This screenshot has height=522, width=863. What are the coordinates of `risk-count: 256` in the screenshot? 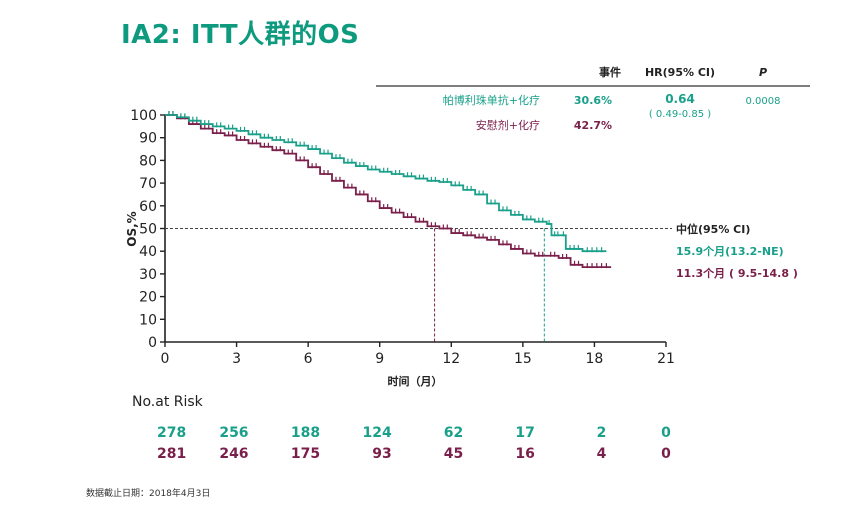 It's located at (233, 433).